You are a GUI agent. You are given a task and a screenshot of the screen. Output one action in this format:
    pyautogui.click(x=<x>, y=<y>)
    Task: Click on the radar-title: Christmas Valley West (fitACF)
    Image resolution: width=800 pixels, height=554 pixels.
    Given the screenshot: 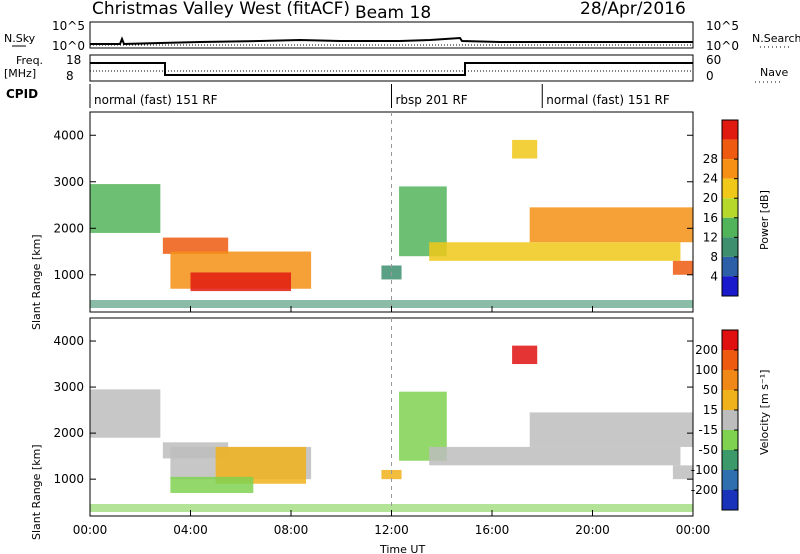 What is the action you would take?
    pyautogui.click(x=221, y=9)
    